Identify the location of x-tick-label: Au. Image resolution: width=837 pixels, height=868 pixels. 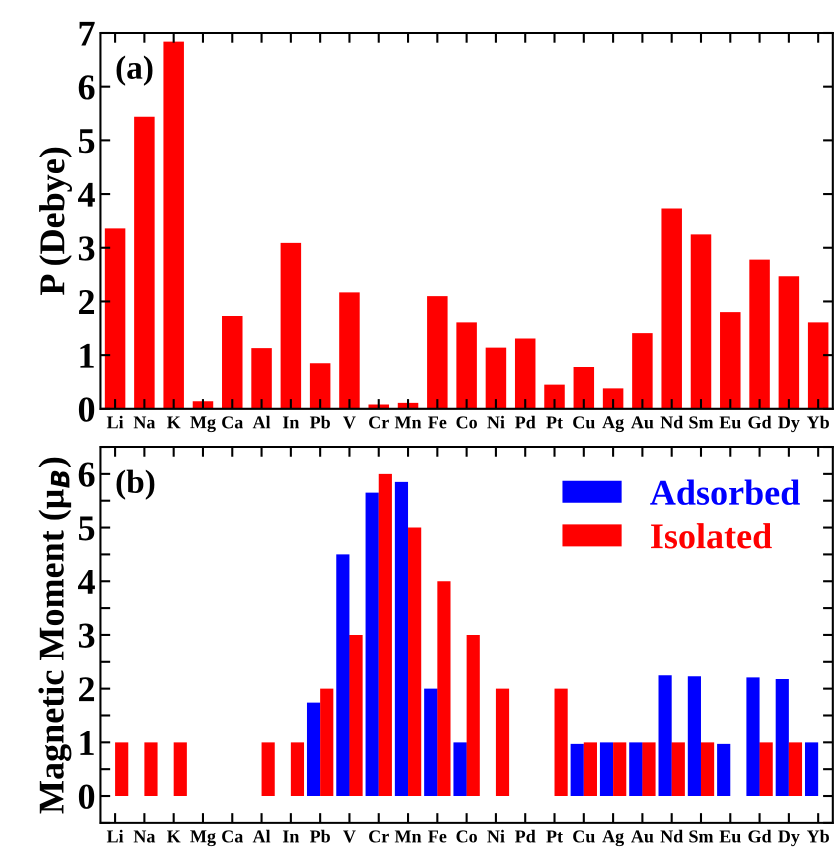
(642, 836).